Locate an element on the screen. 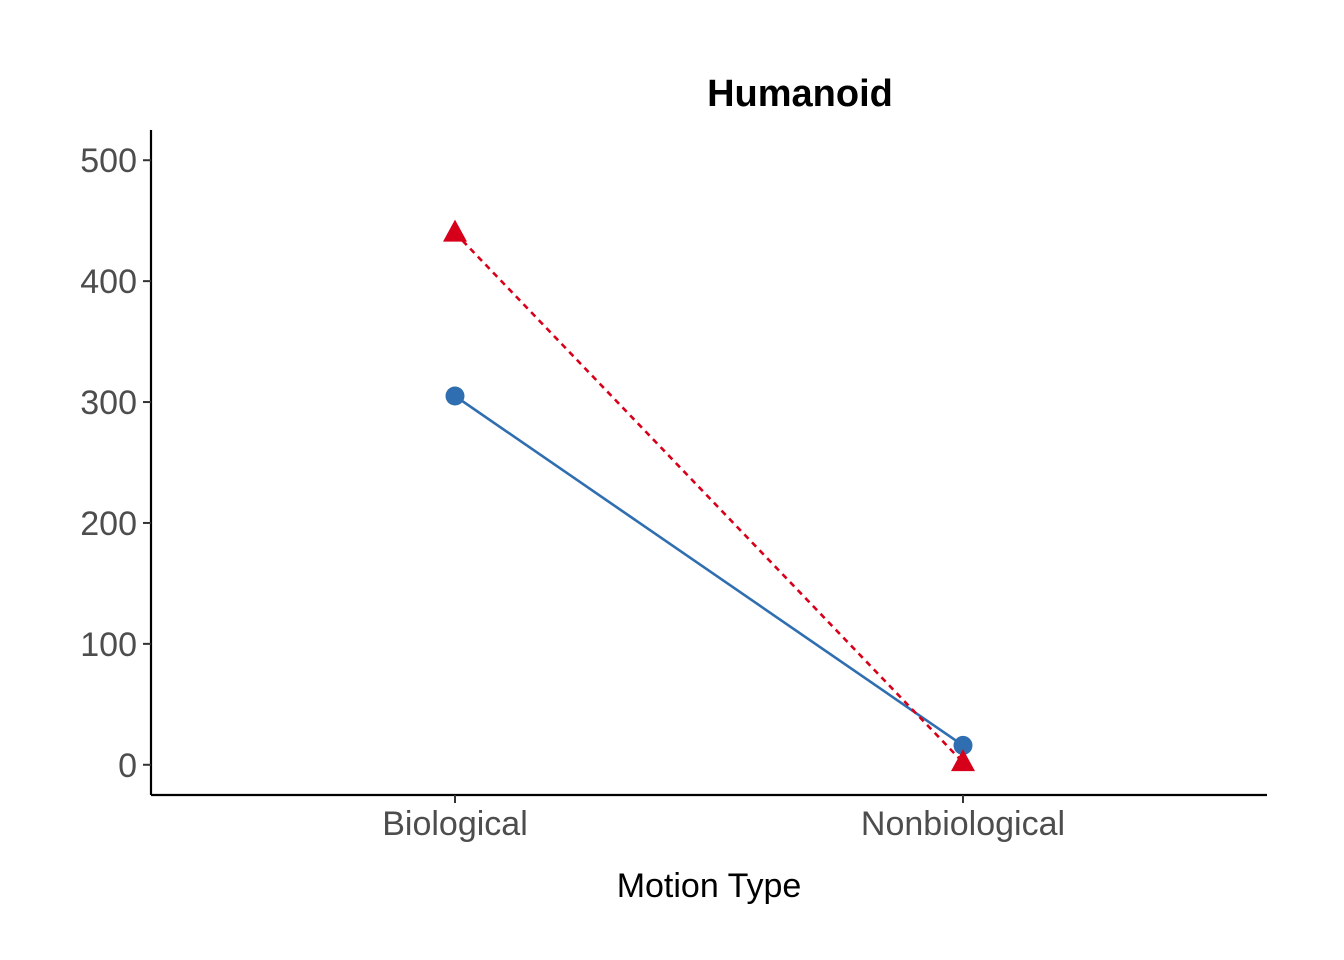 Image resolution: width=1344 pixels, height=960 pixels. y-axis: 0 100 200 300 400 500 is located at coordinates (116, 462).